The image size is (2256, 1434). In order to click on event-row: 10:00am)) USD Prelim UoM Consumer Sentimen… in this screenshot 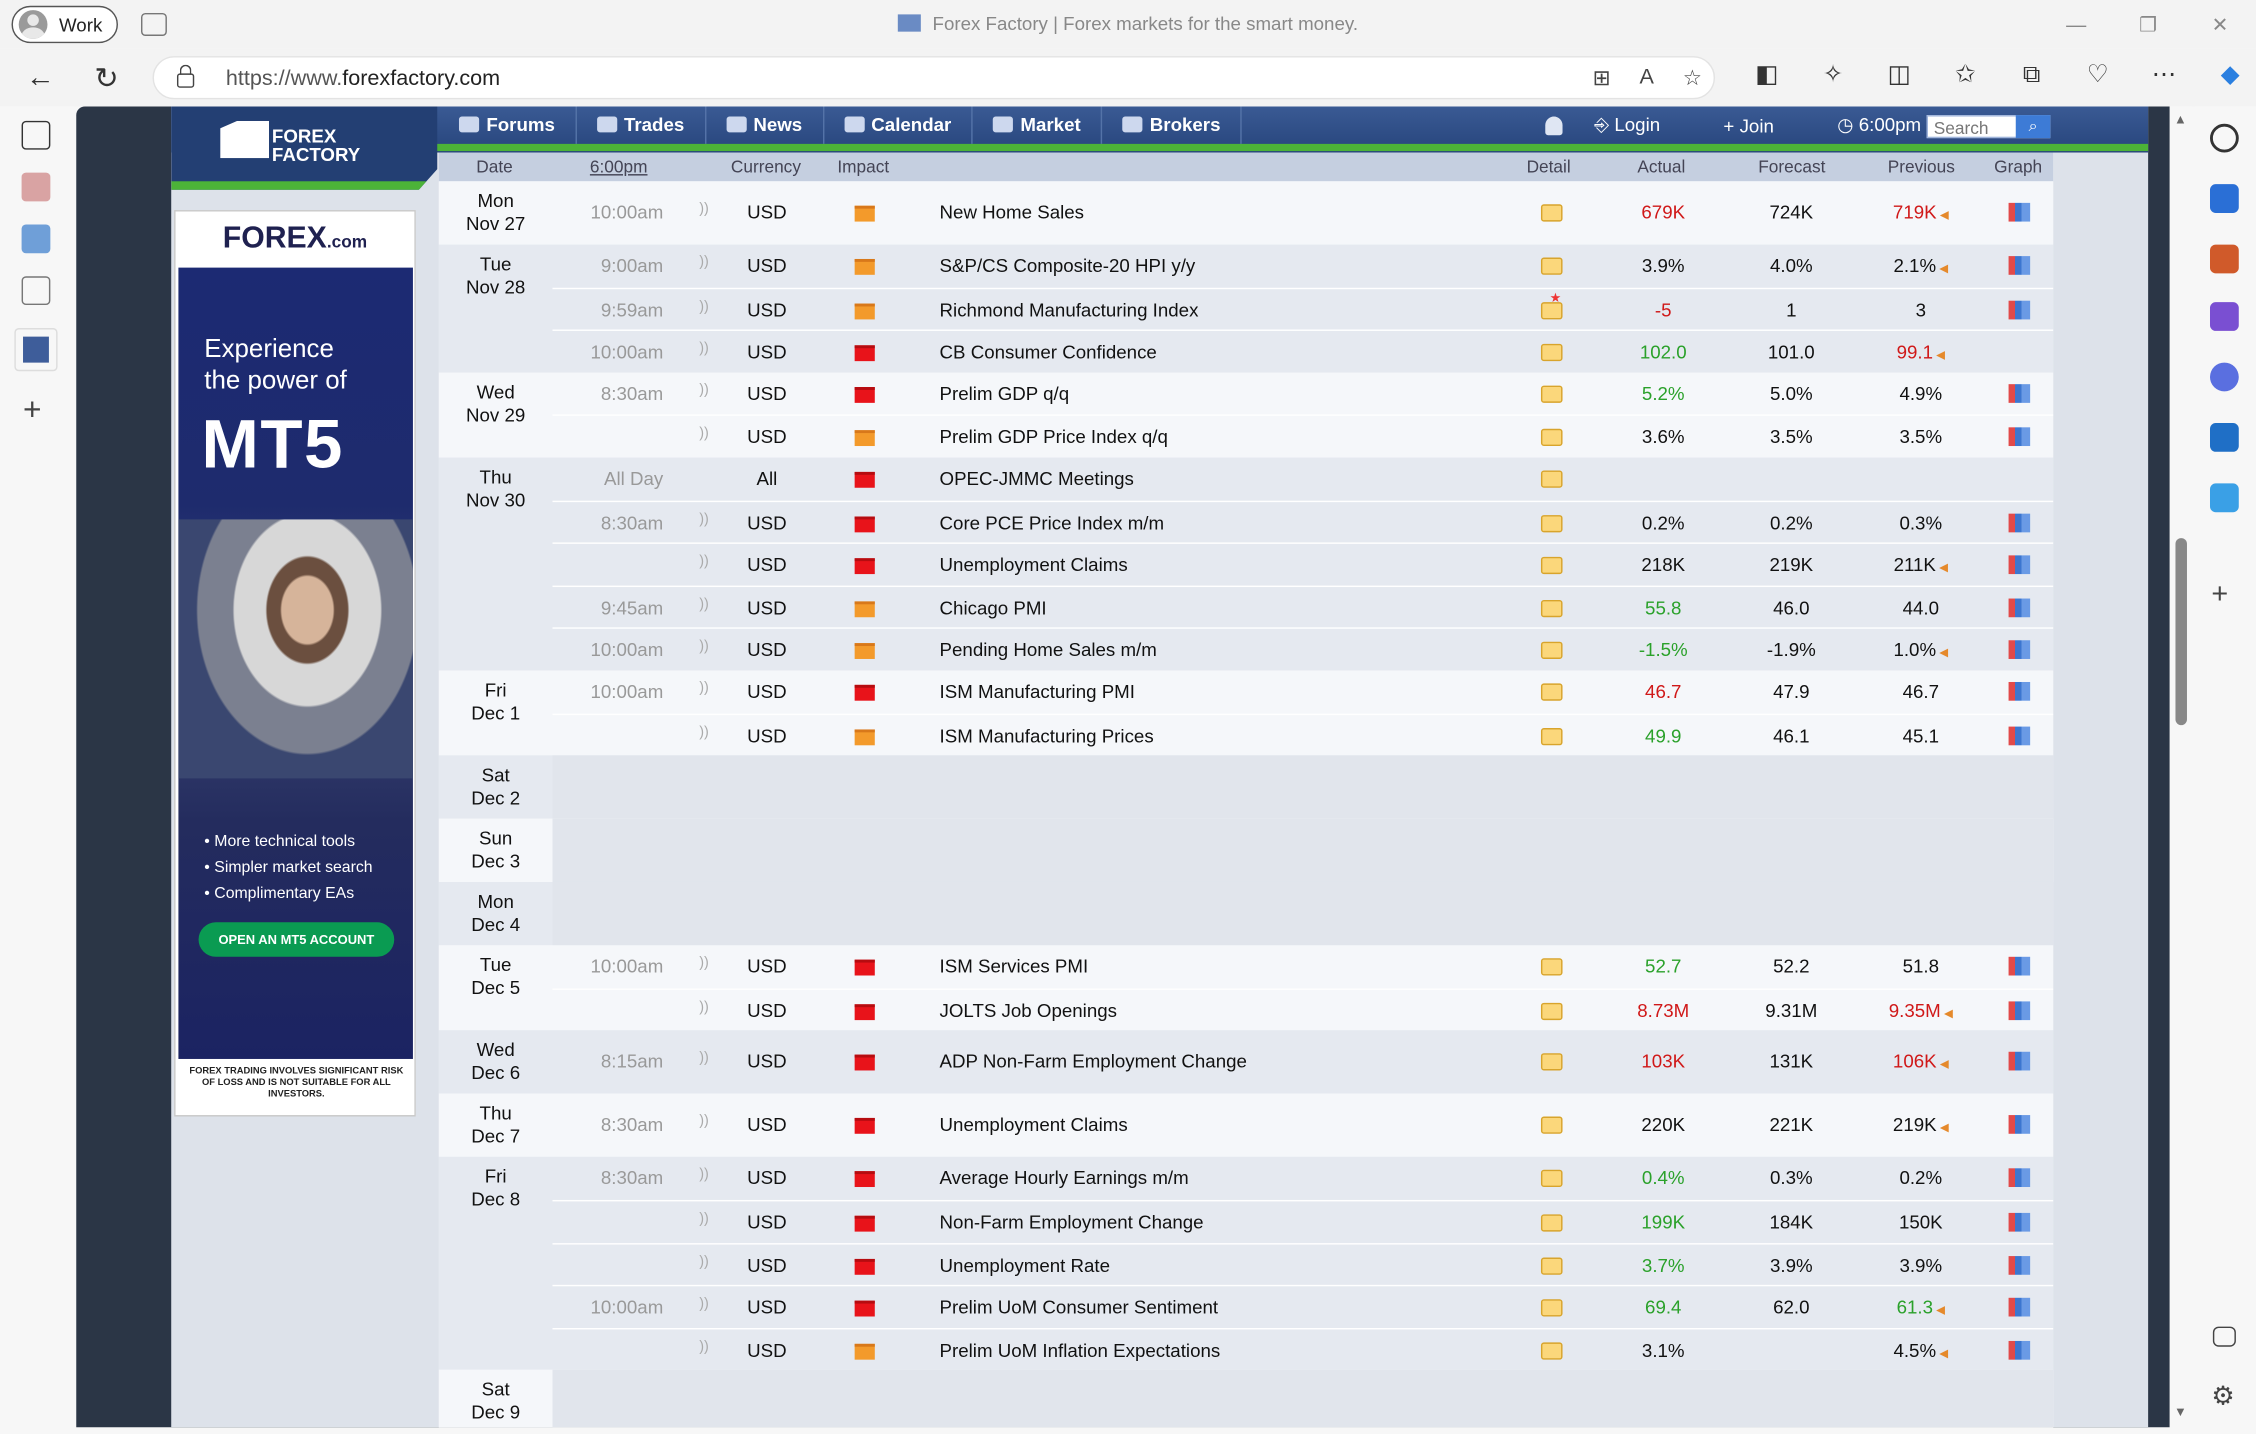, I will do `click(1303, 1306)`.